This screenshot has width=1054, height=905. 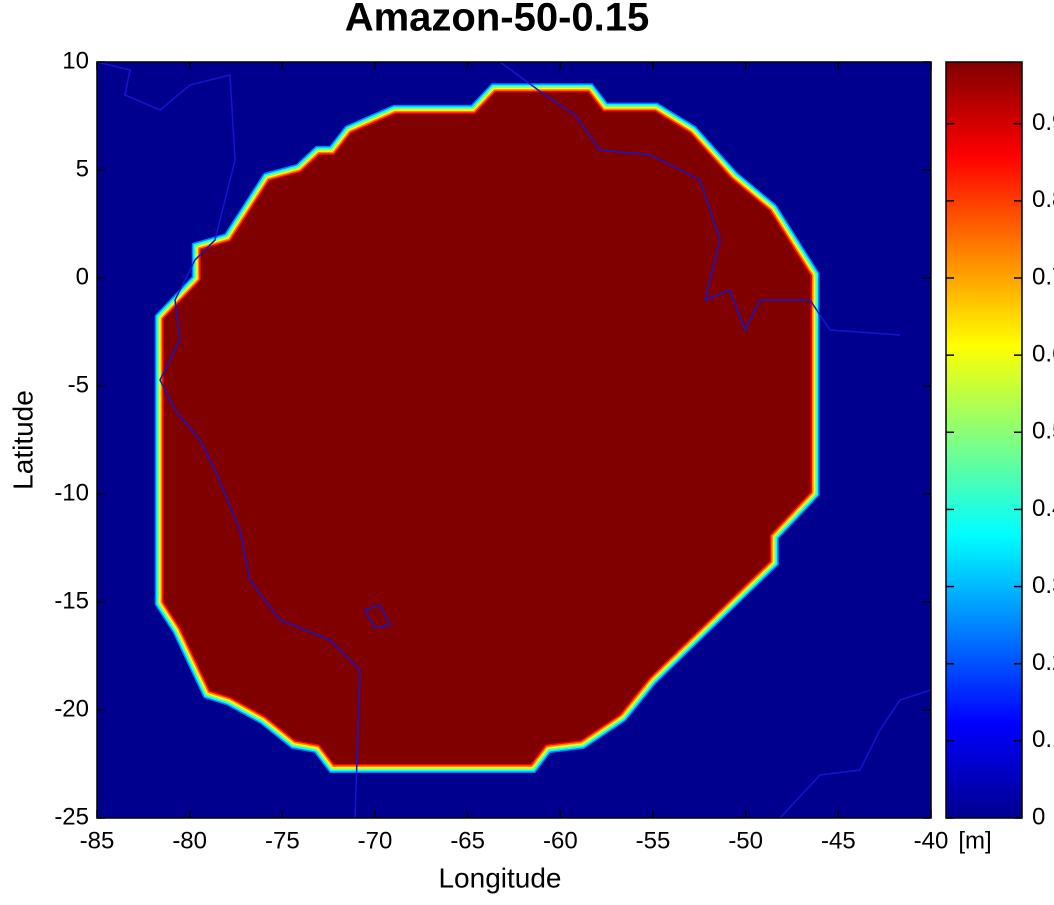 I want to click on y-tick-label: 0, so click(x=82, y=276).